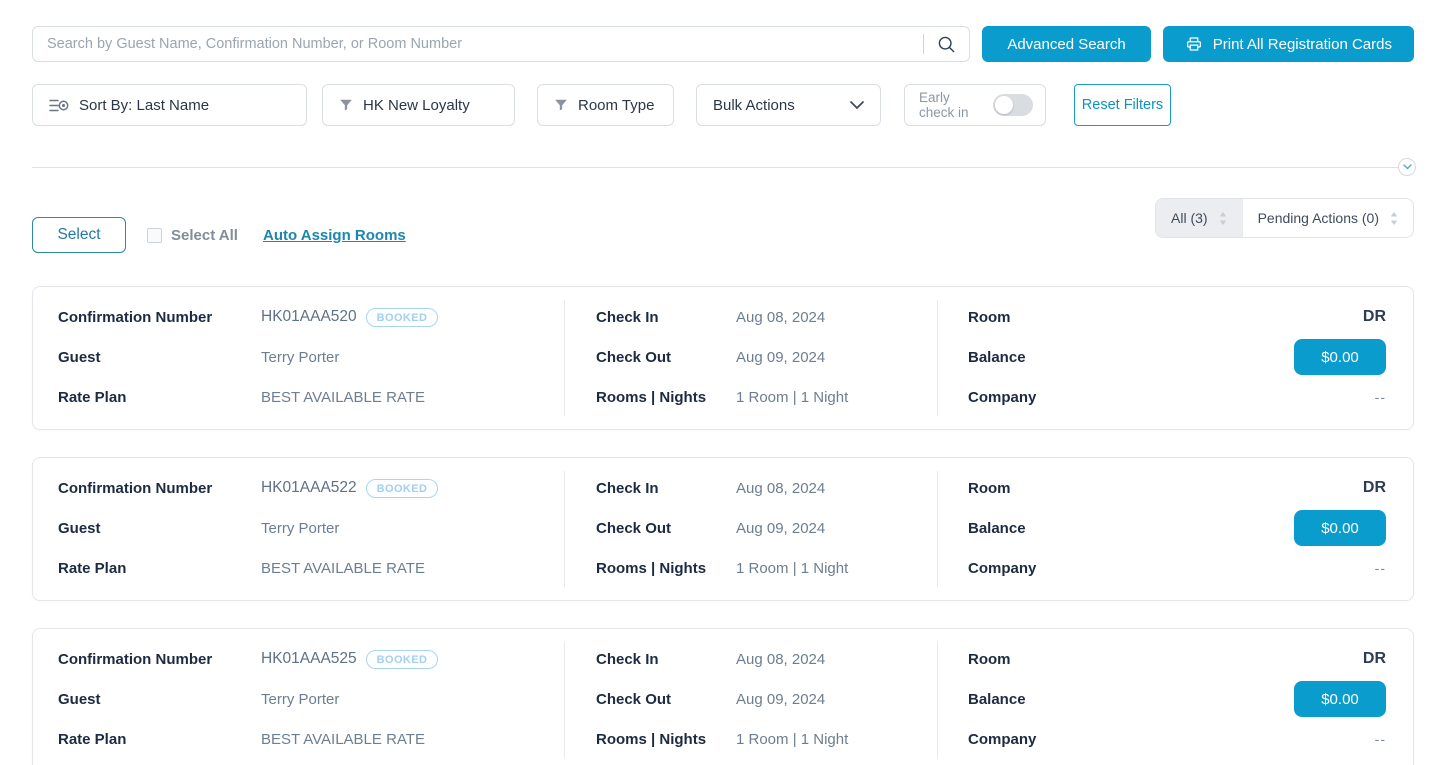 The image size is (1445, 765). I want to click on check-in-label: Check In, so click(627, 317).